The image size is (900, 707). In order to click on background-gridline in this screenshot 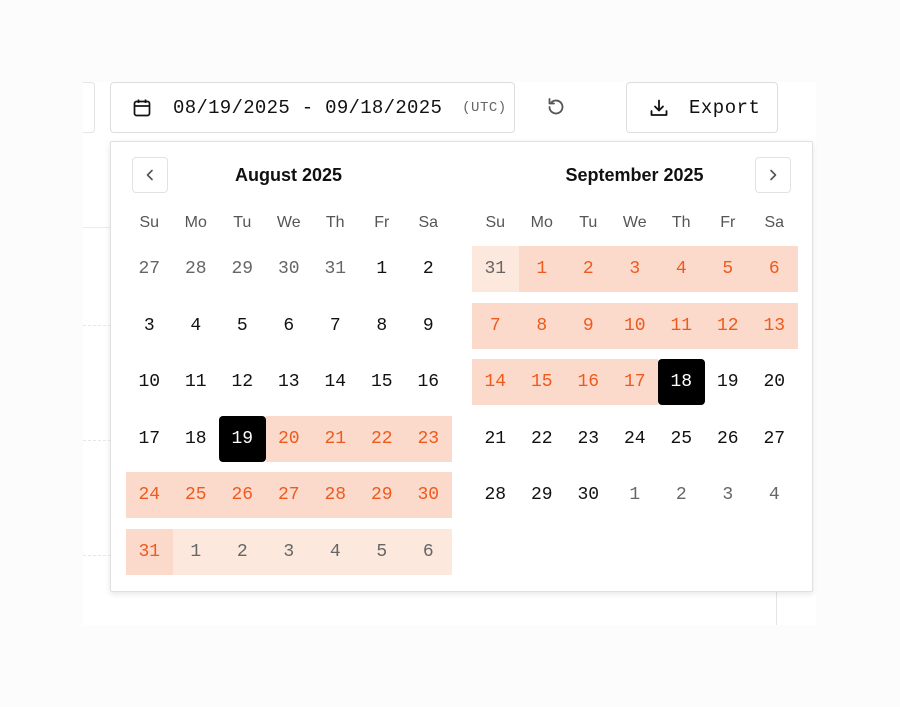, I will do `click(97, 325)`.